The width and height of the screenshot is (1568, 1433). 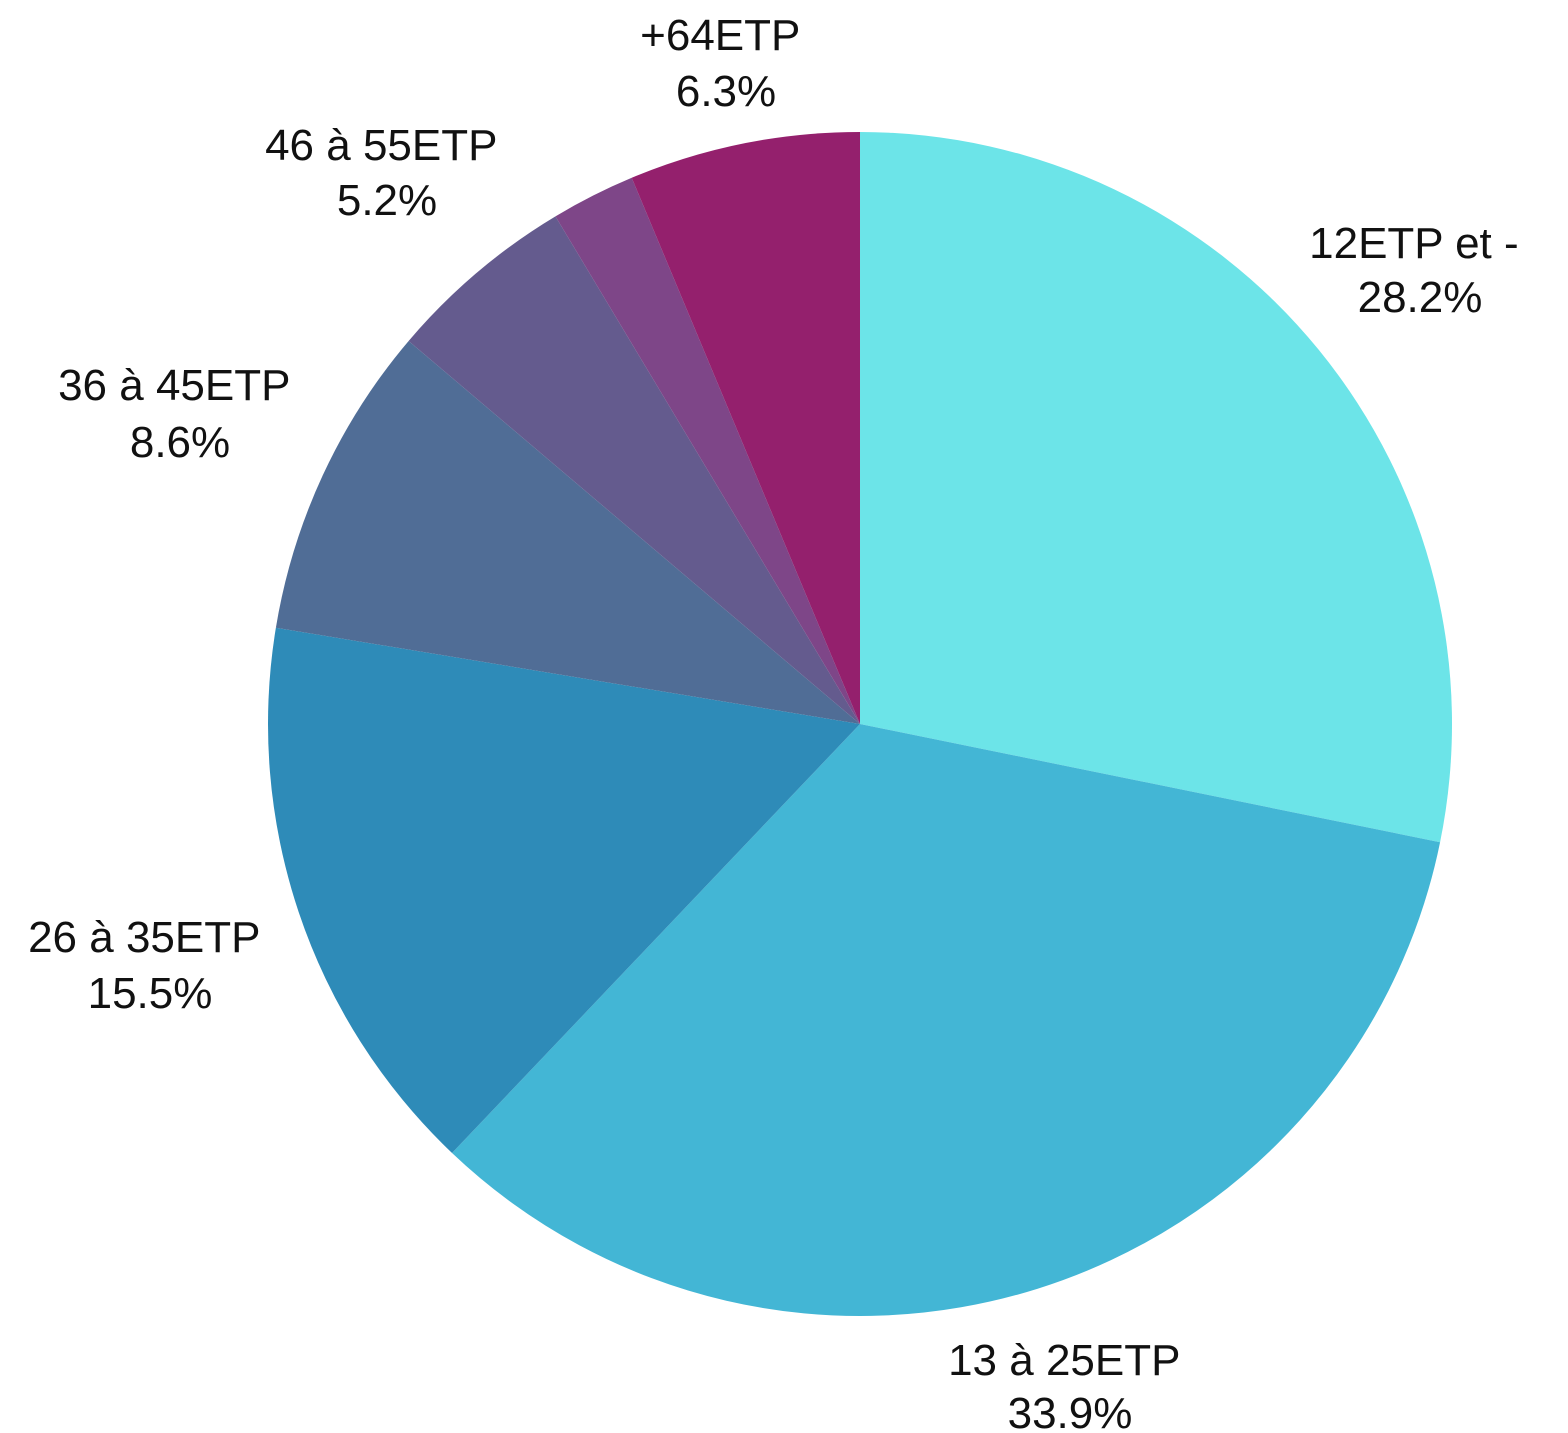 What do you see at coordinates (150, 965) in the screenshot?
I see `slice-label-26-35etp: 26 à 35ETP 15.5%` at bounding box center [150, 965].